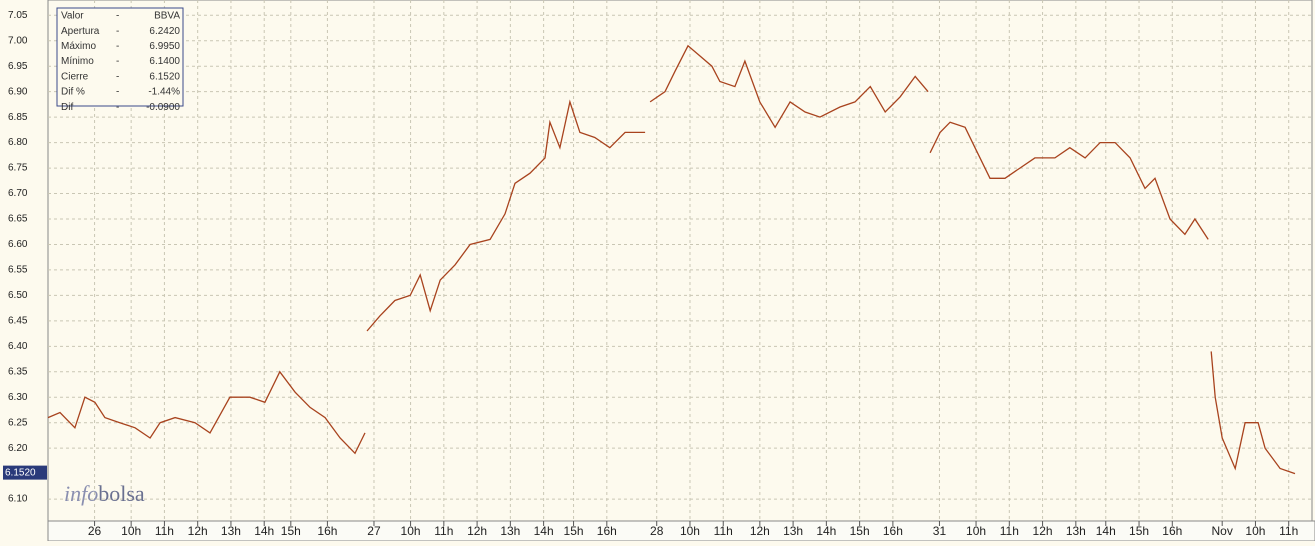  Describe the element at coordinates (77, 61) in the screenshot. I see `info-key: Mínimo` at that location.